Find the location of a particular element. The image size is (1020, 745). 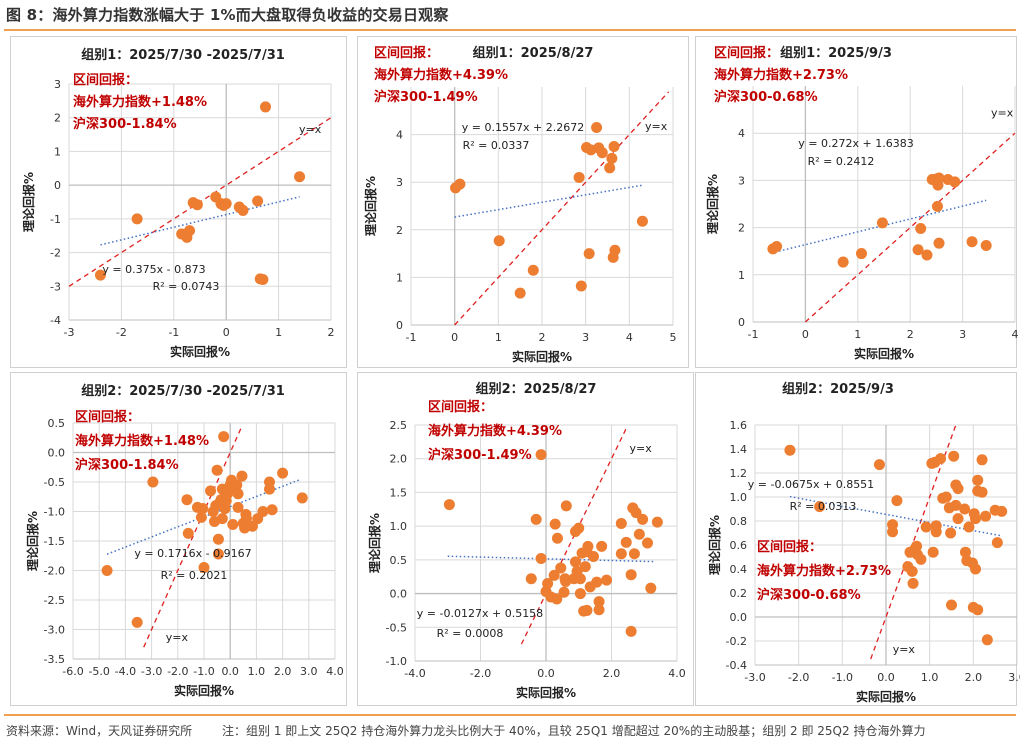

x-tick-label: -3 is located at coordinates (69, 332).